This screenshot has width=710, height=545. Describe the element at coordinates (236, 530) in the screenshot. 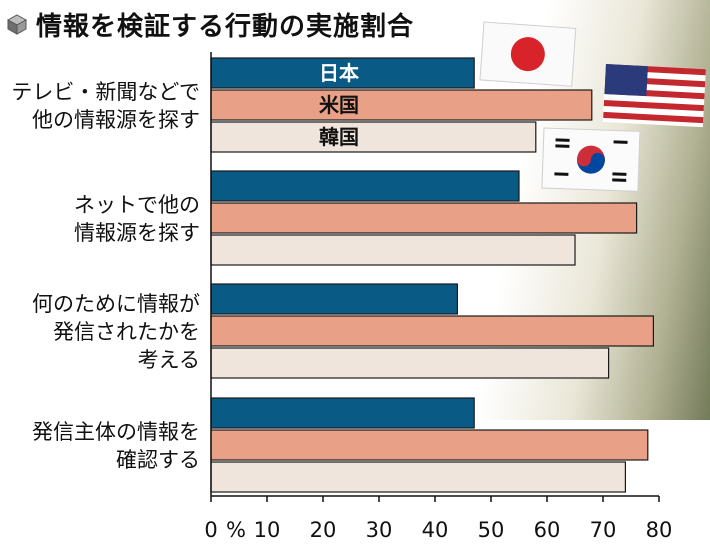

I see `x-unit-label: %` at that location.